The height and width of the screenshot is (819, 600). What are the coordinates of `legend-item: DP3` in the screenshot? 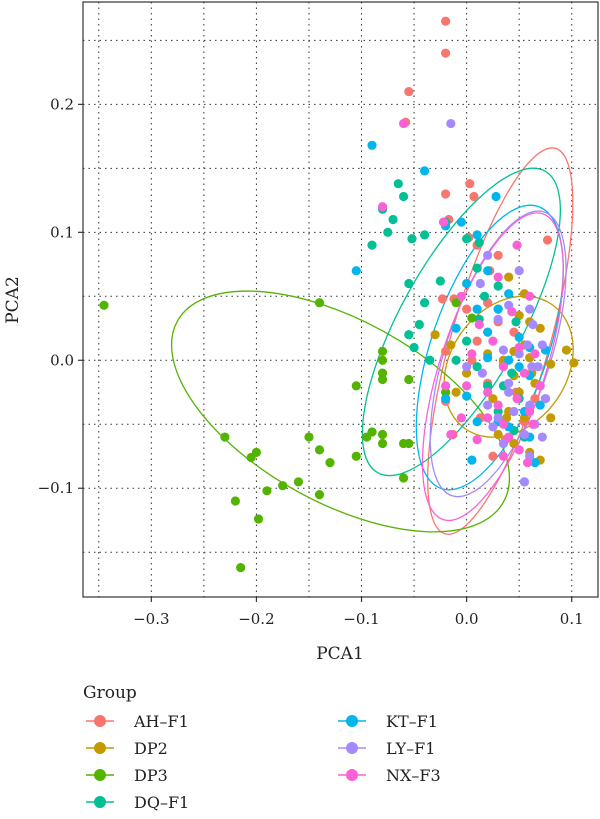 It's located at (127, 775).